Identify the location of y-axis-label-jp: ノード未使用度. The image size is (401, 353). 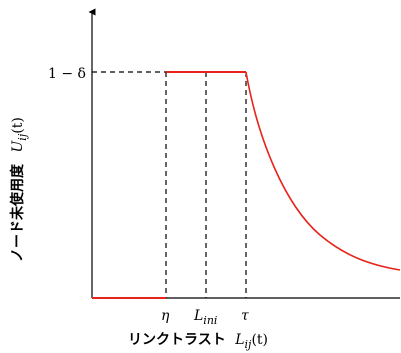
(17, 212).